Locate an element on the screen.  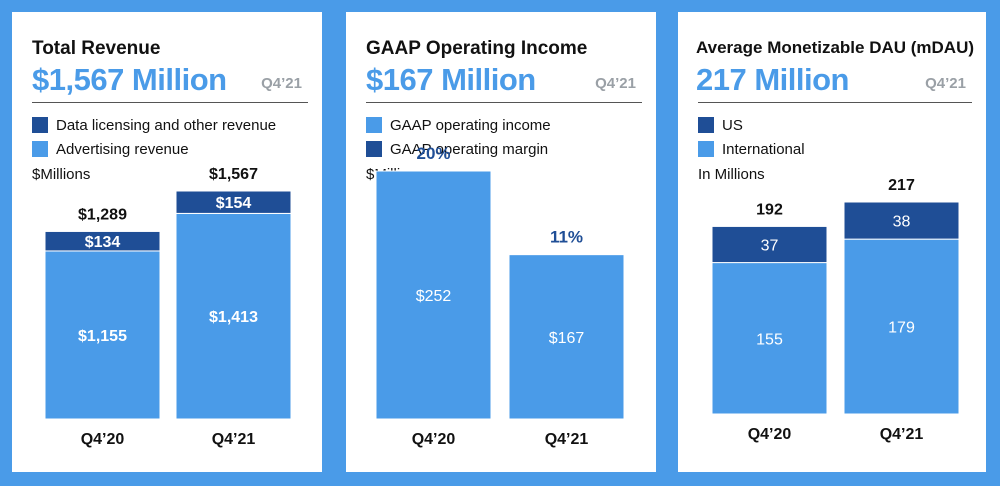
bar-value-label: $154 is located at coordinates (234, 203).